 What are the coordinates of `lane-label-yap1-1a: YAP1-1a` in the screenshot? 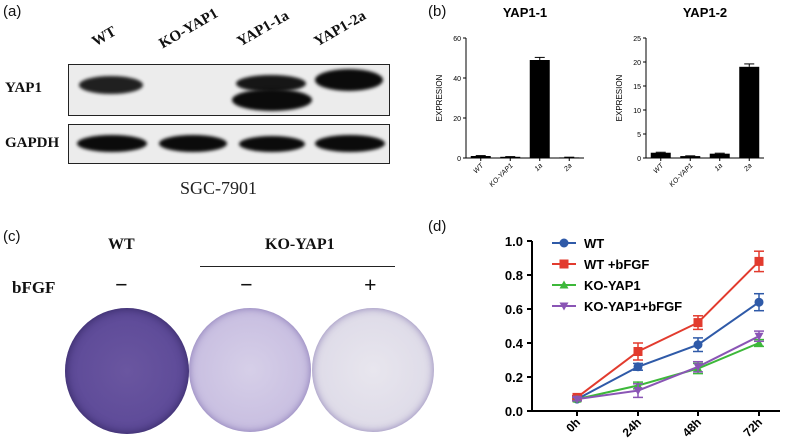 It's located at (263, 29).